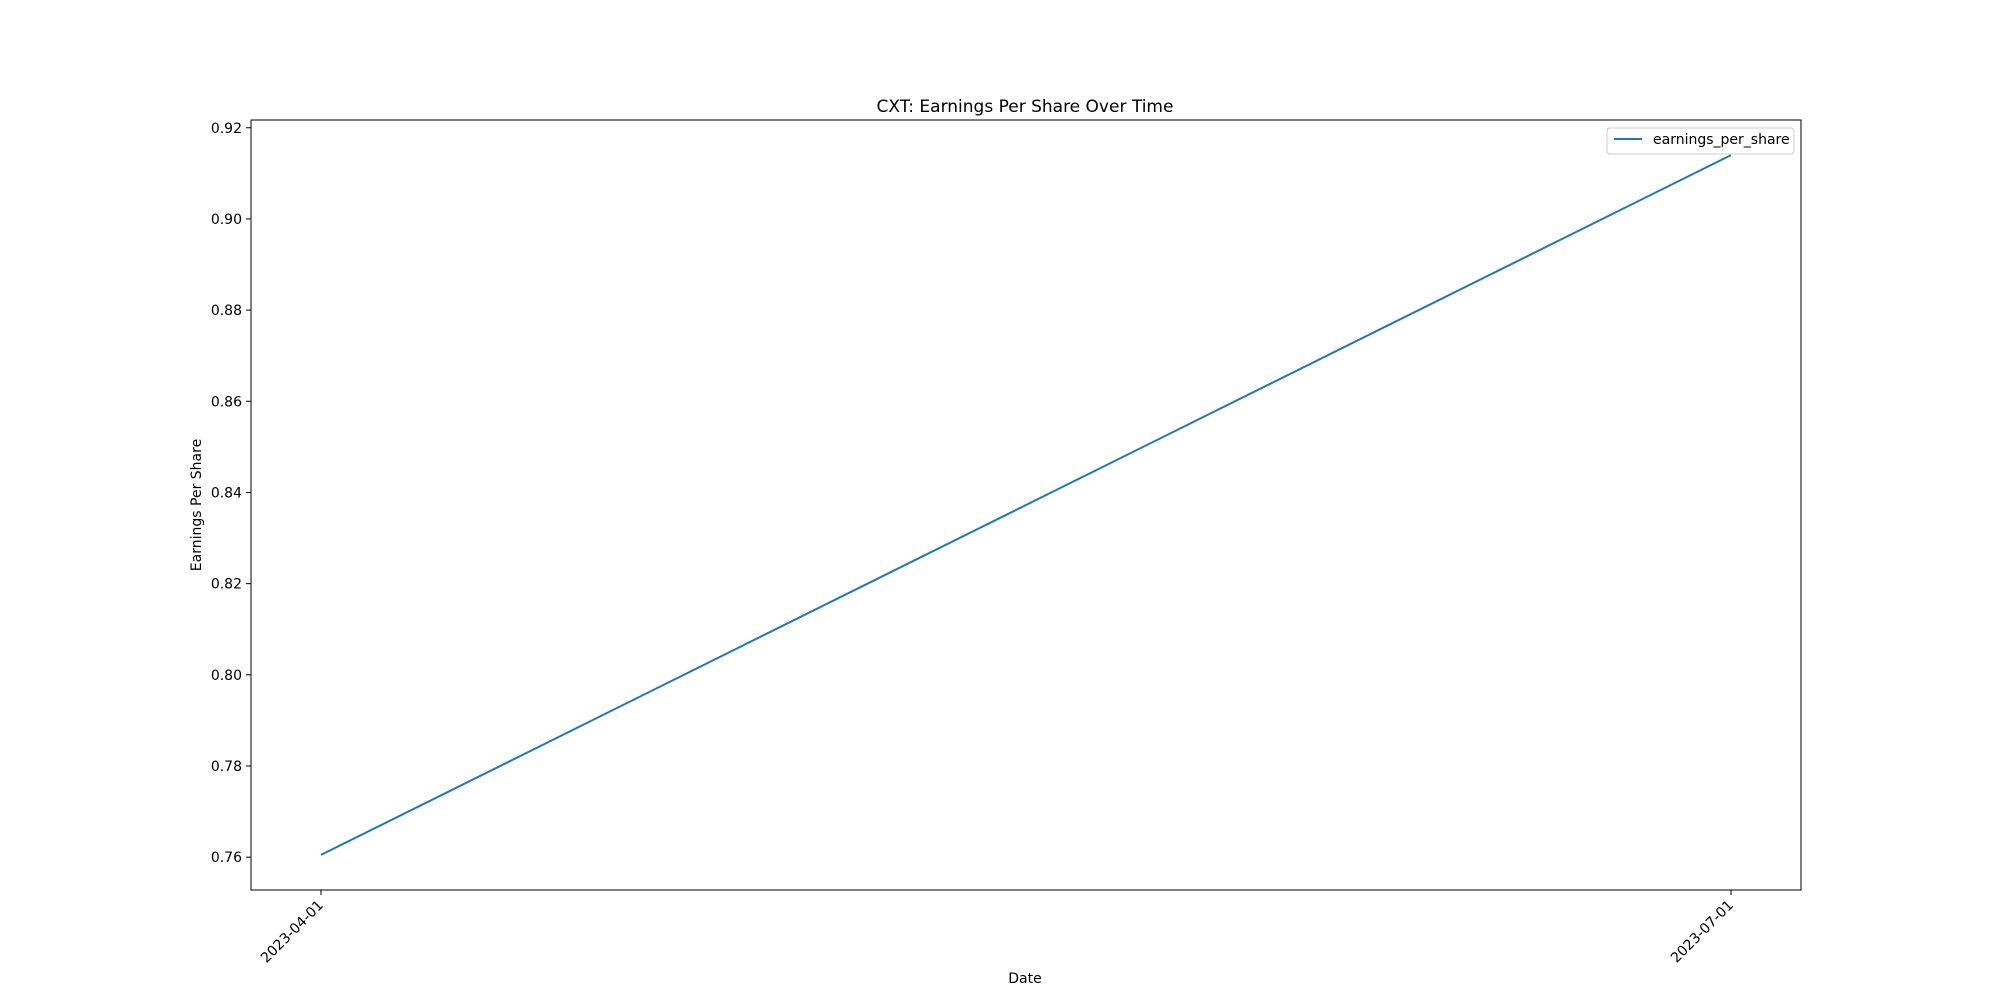 Image resolution: width=2000 pixels, height=1000 pixels. I want to click on legend-frame, so click(1700, 141).